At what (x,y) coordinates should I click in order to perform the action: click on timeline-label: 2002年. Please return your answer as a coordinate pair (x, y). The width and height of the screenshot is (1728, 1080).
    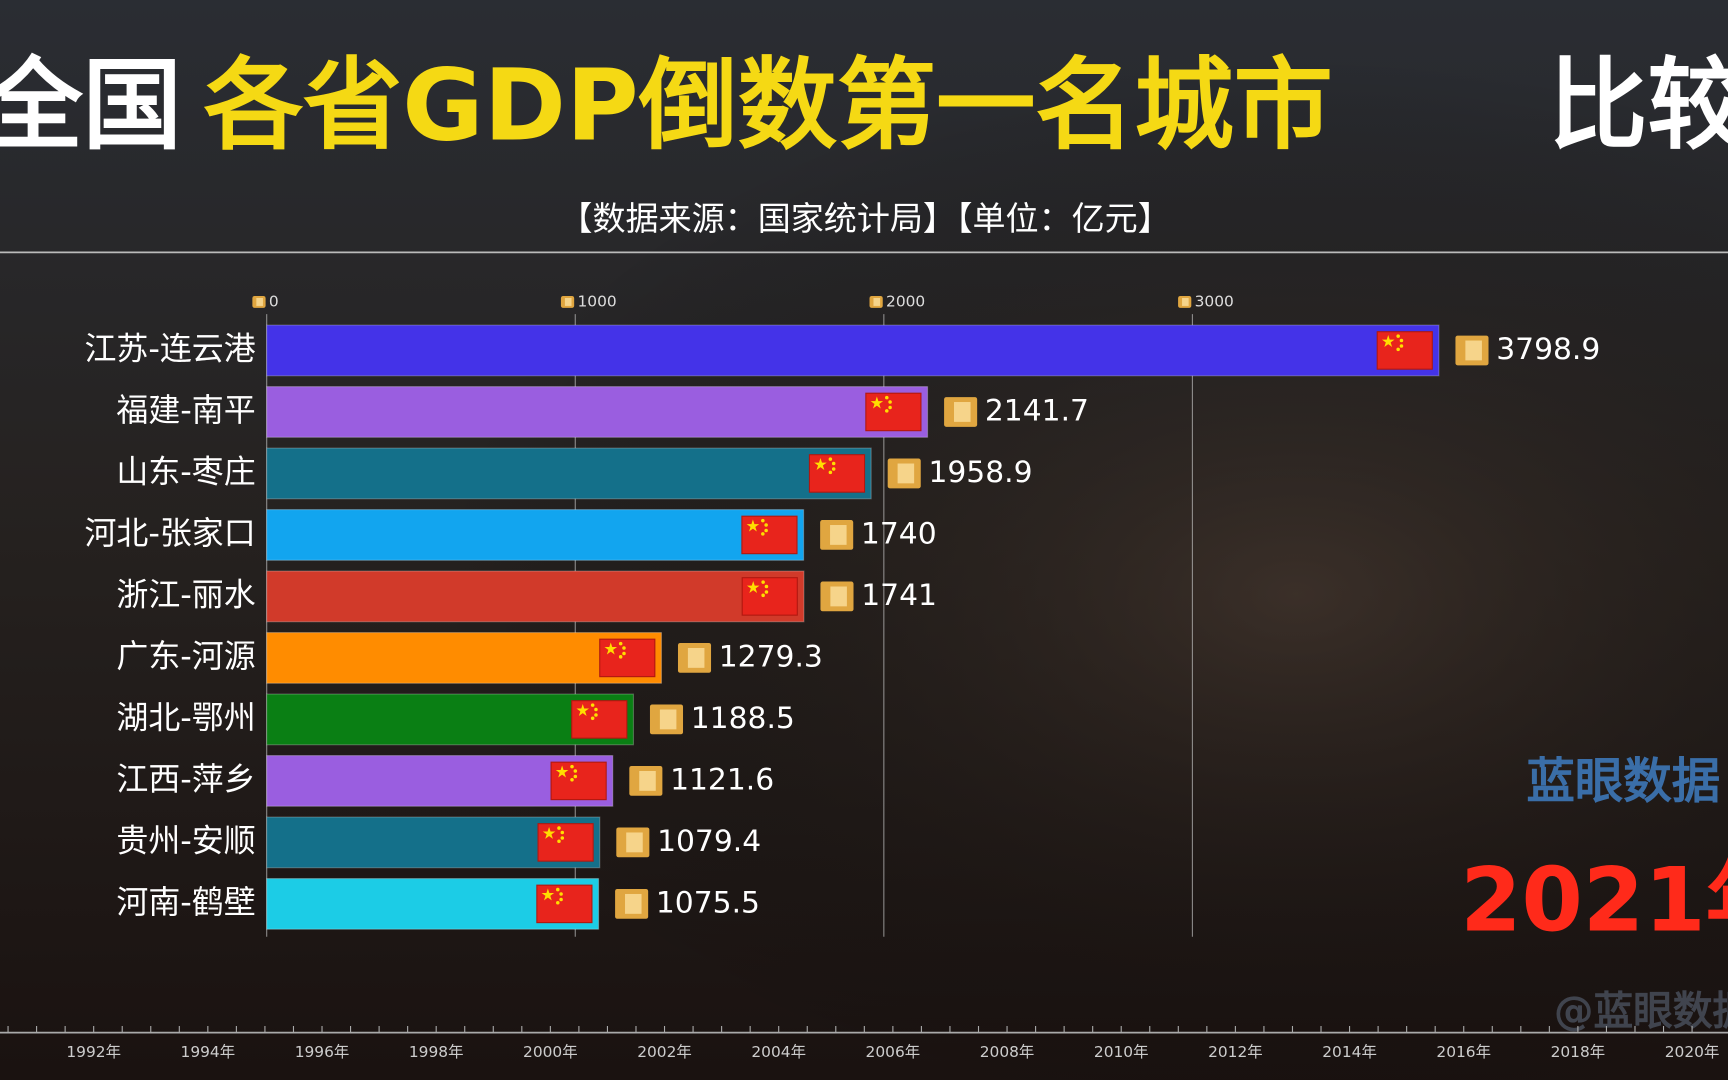
    Looking at the image, I should click on (664, 1052).